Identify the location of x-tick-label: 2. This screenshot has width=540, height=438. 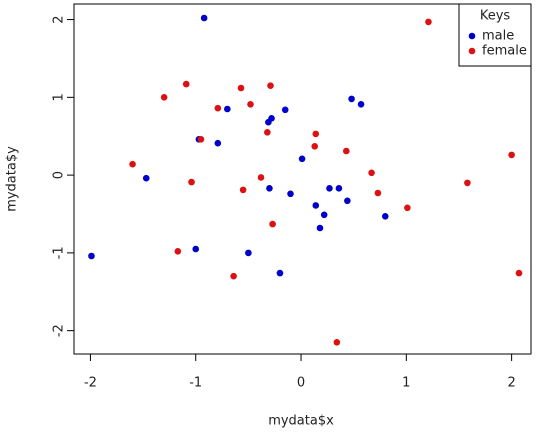
(511, 383).